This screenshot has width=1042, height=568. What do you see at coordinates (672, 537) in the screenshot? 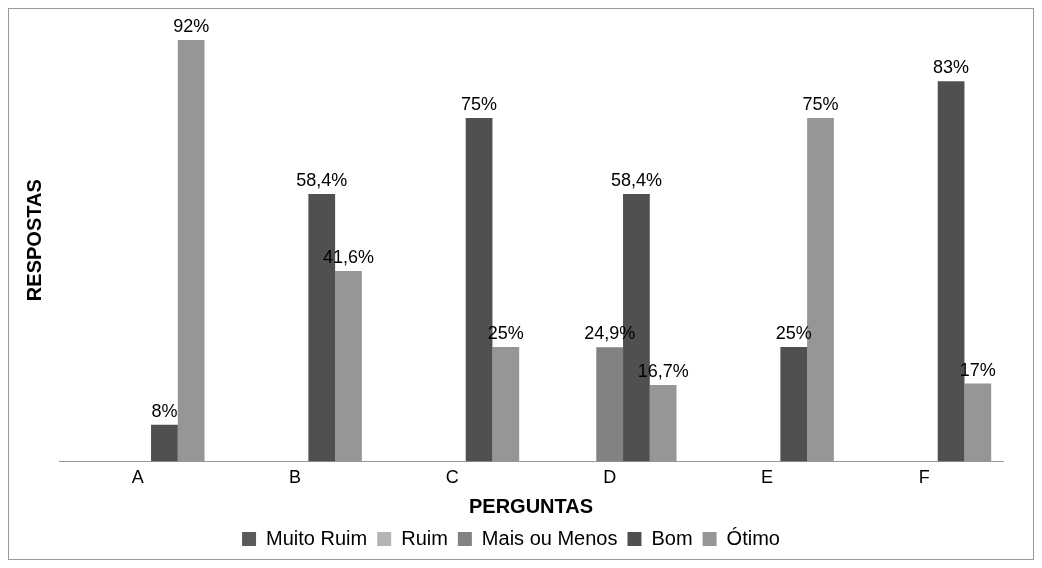
I see `legend-label: Bom` at bounding box center [672, 537].